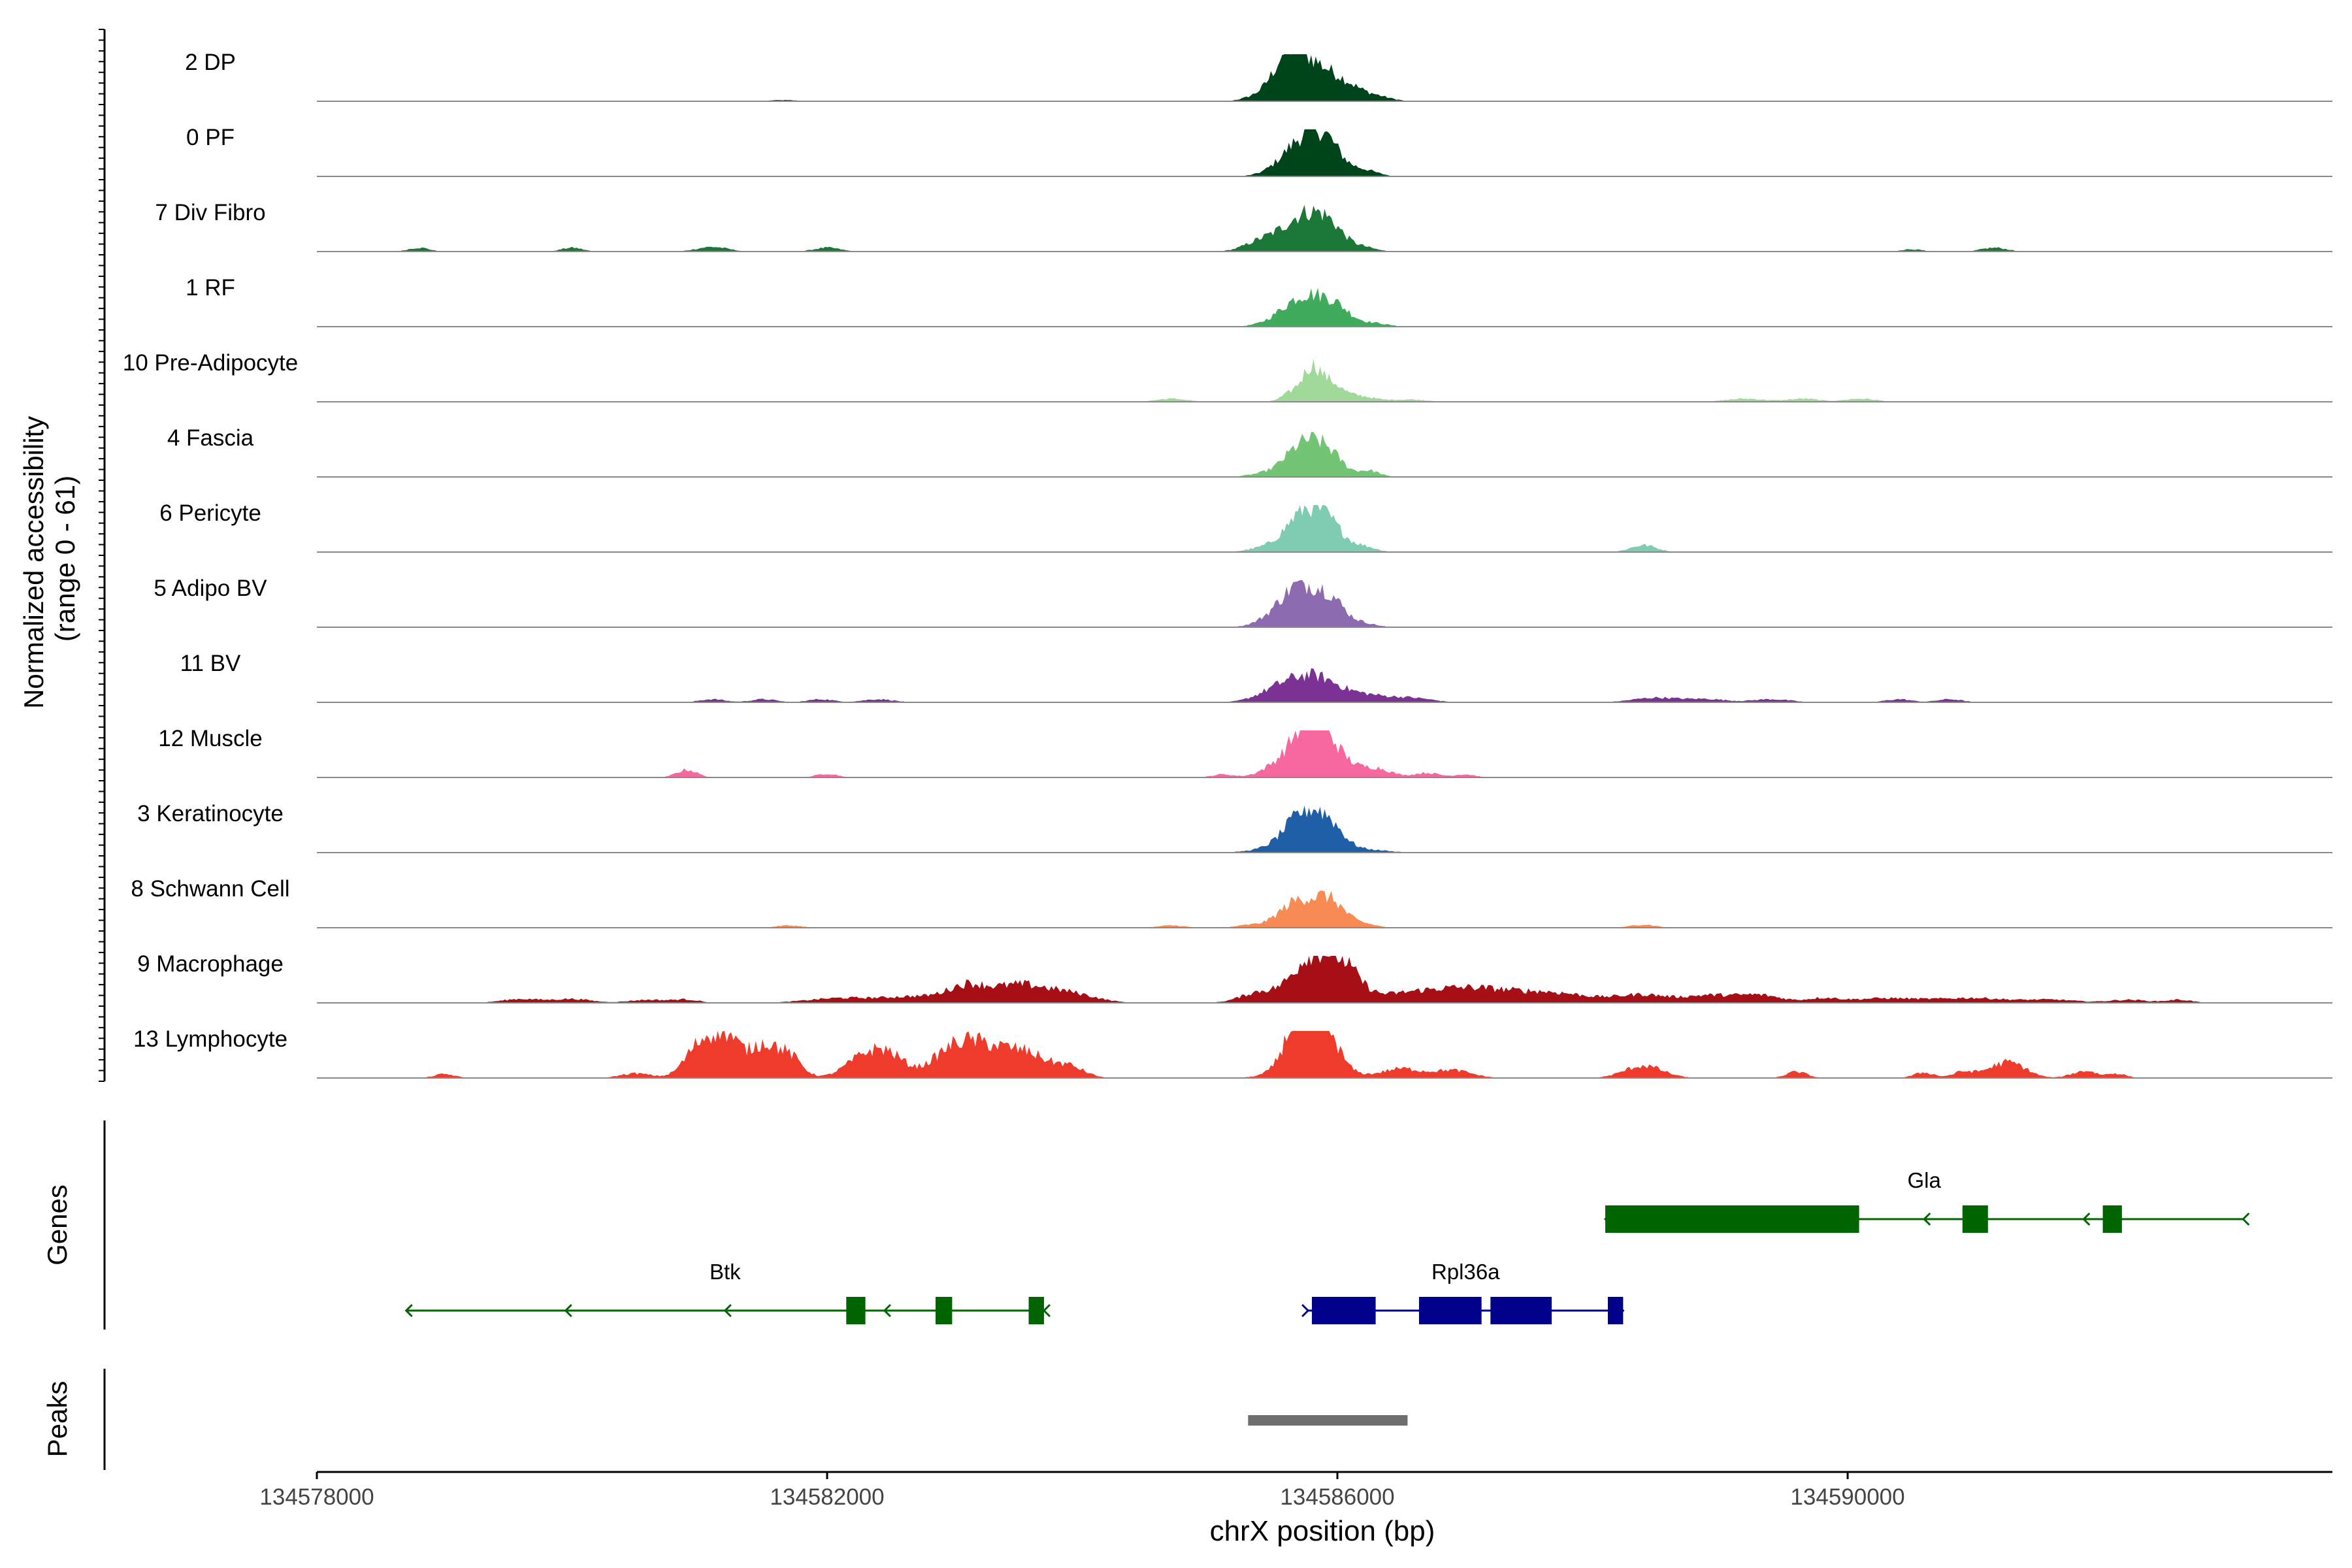 This screenshot has height=1568, width=2352. Describe the element at coordinates (316, 1497) in the screenshot. I see `x-tick-label: 134578000` at that location.